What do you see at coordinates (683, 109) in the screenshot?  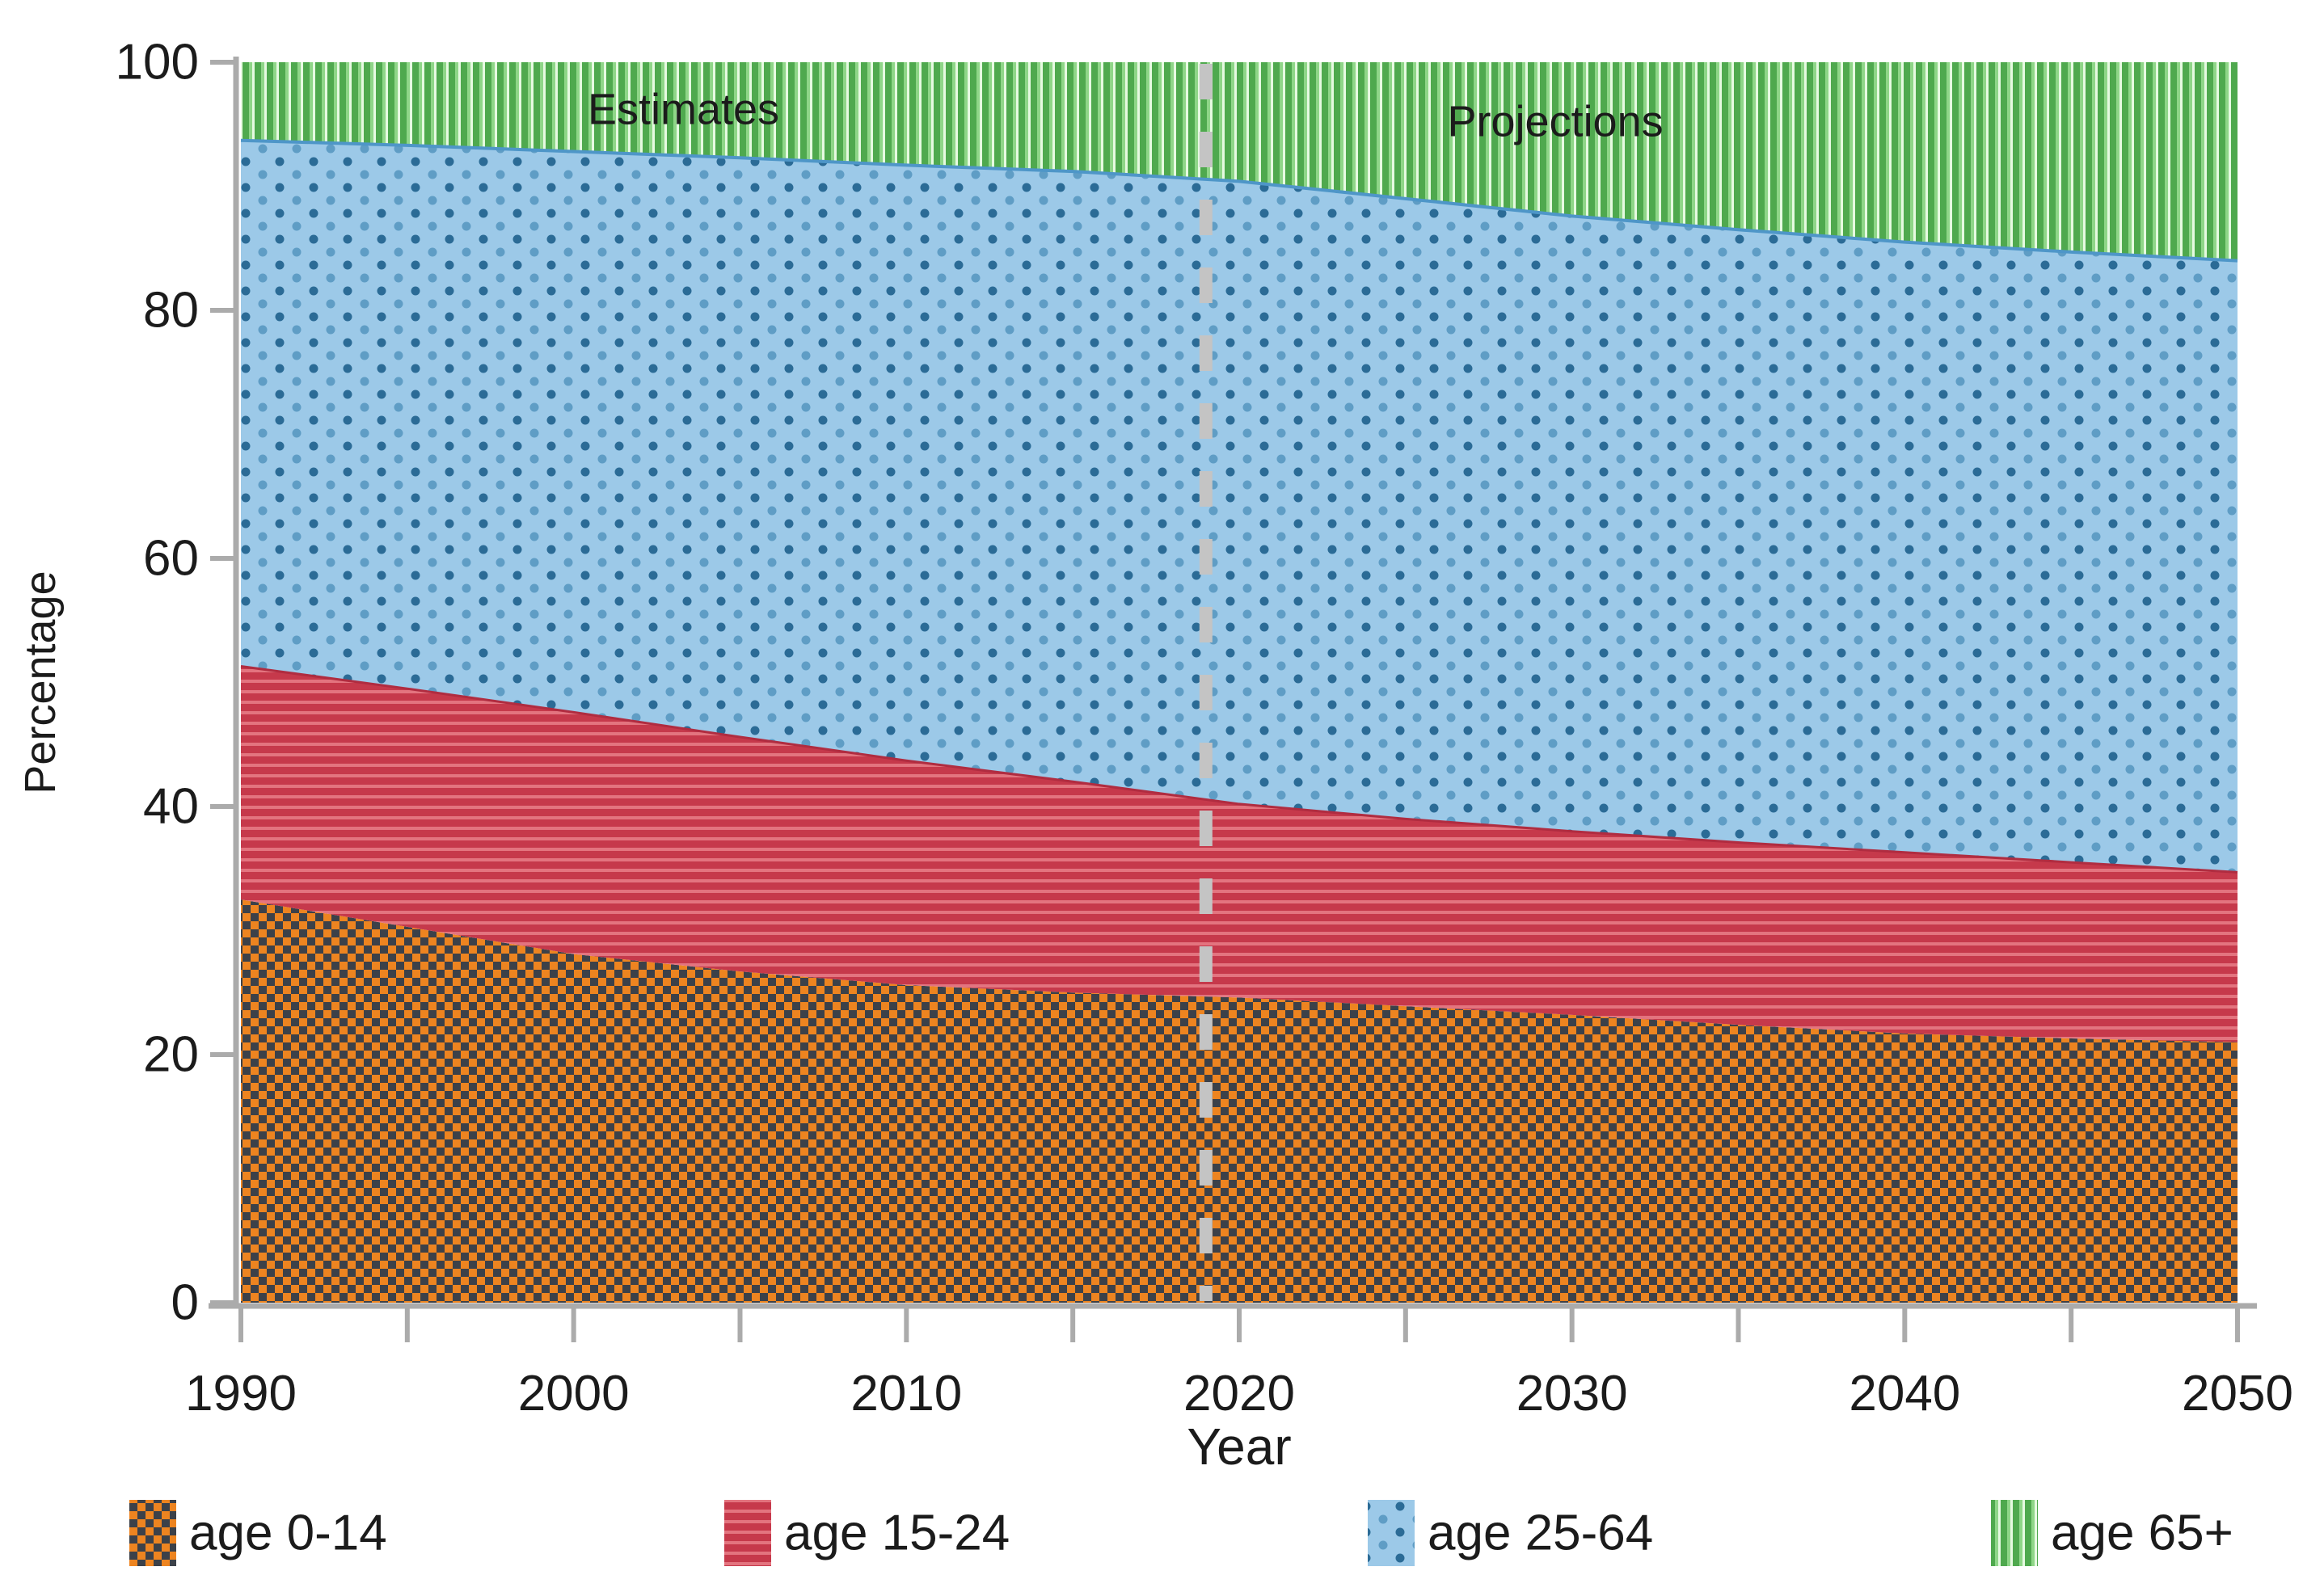 I see `annotation-estimates: Estimates` at bounding box center [683, 109].